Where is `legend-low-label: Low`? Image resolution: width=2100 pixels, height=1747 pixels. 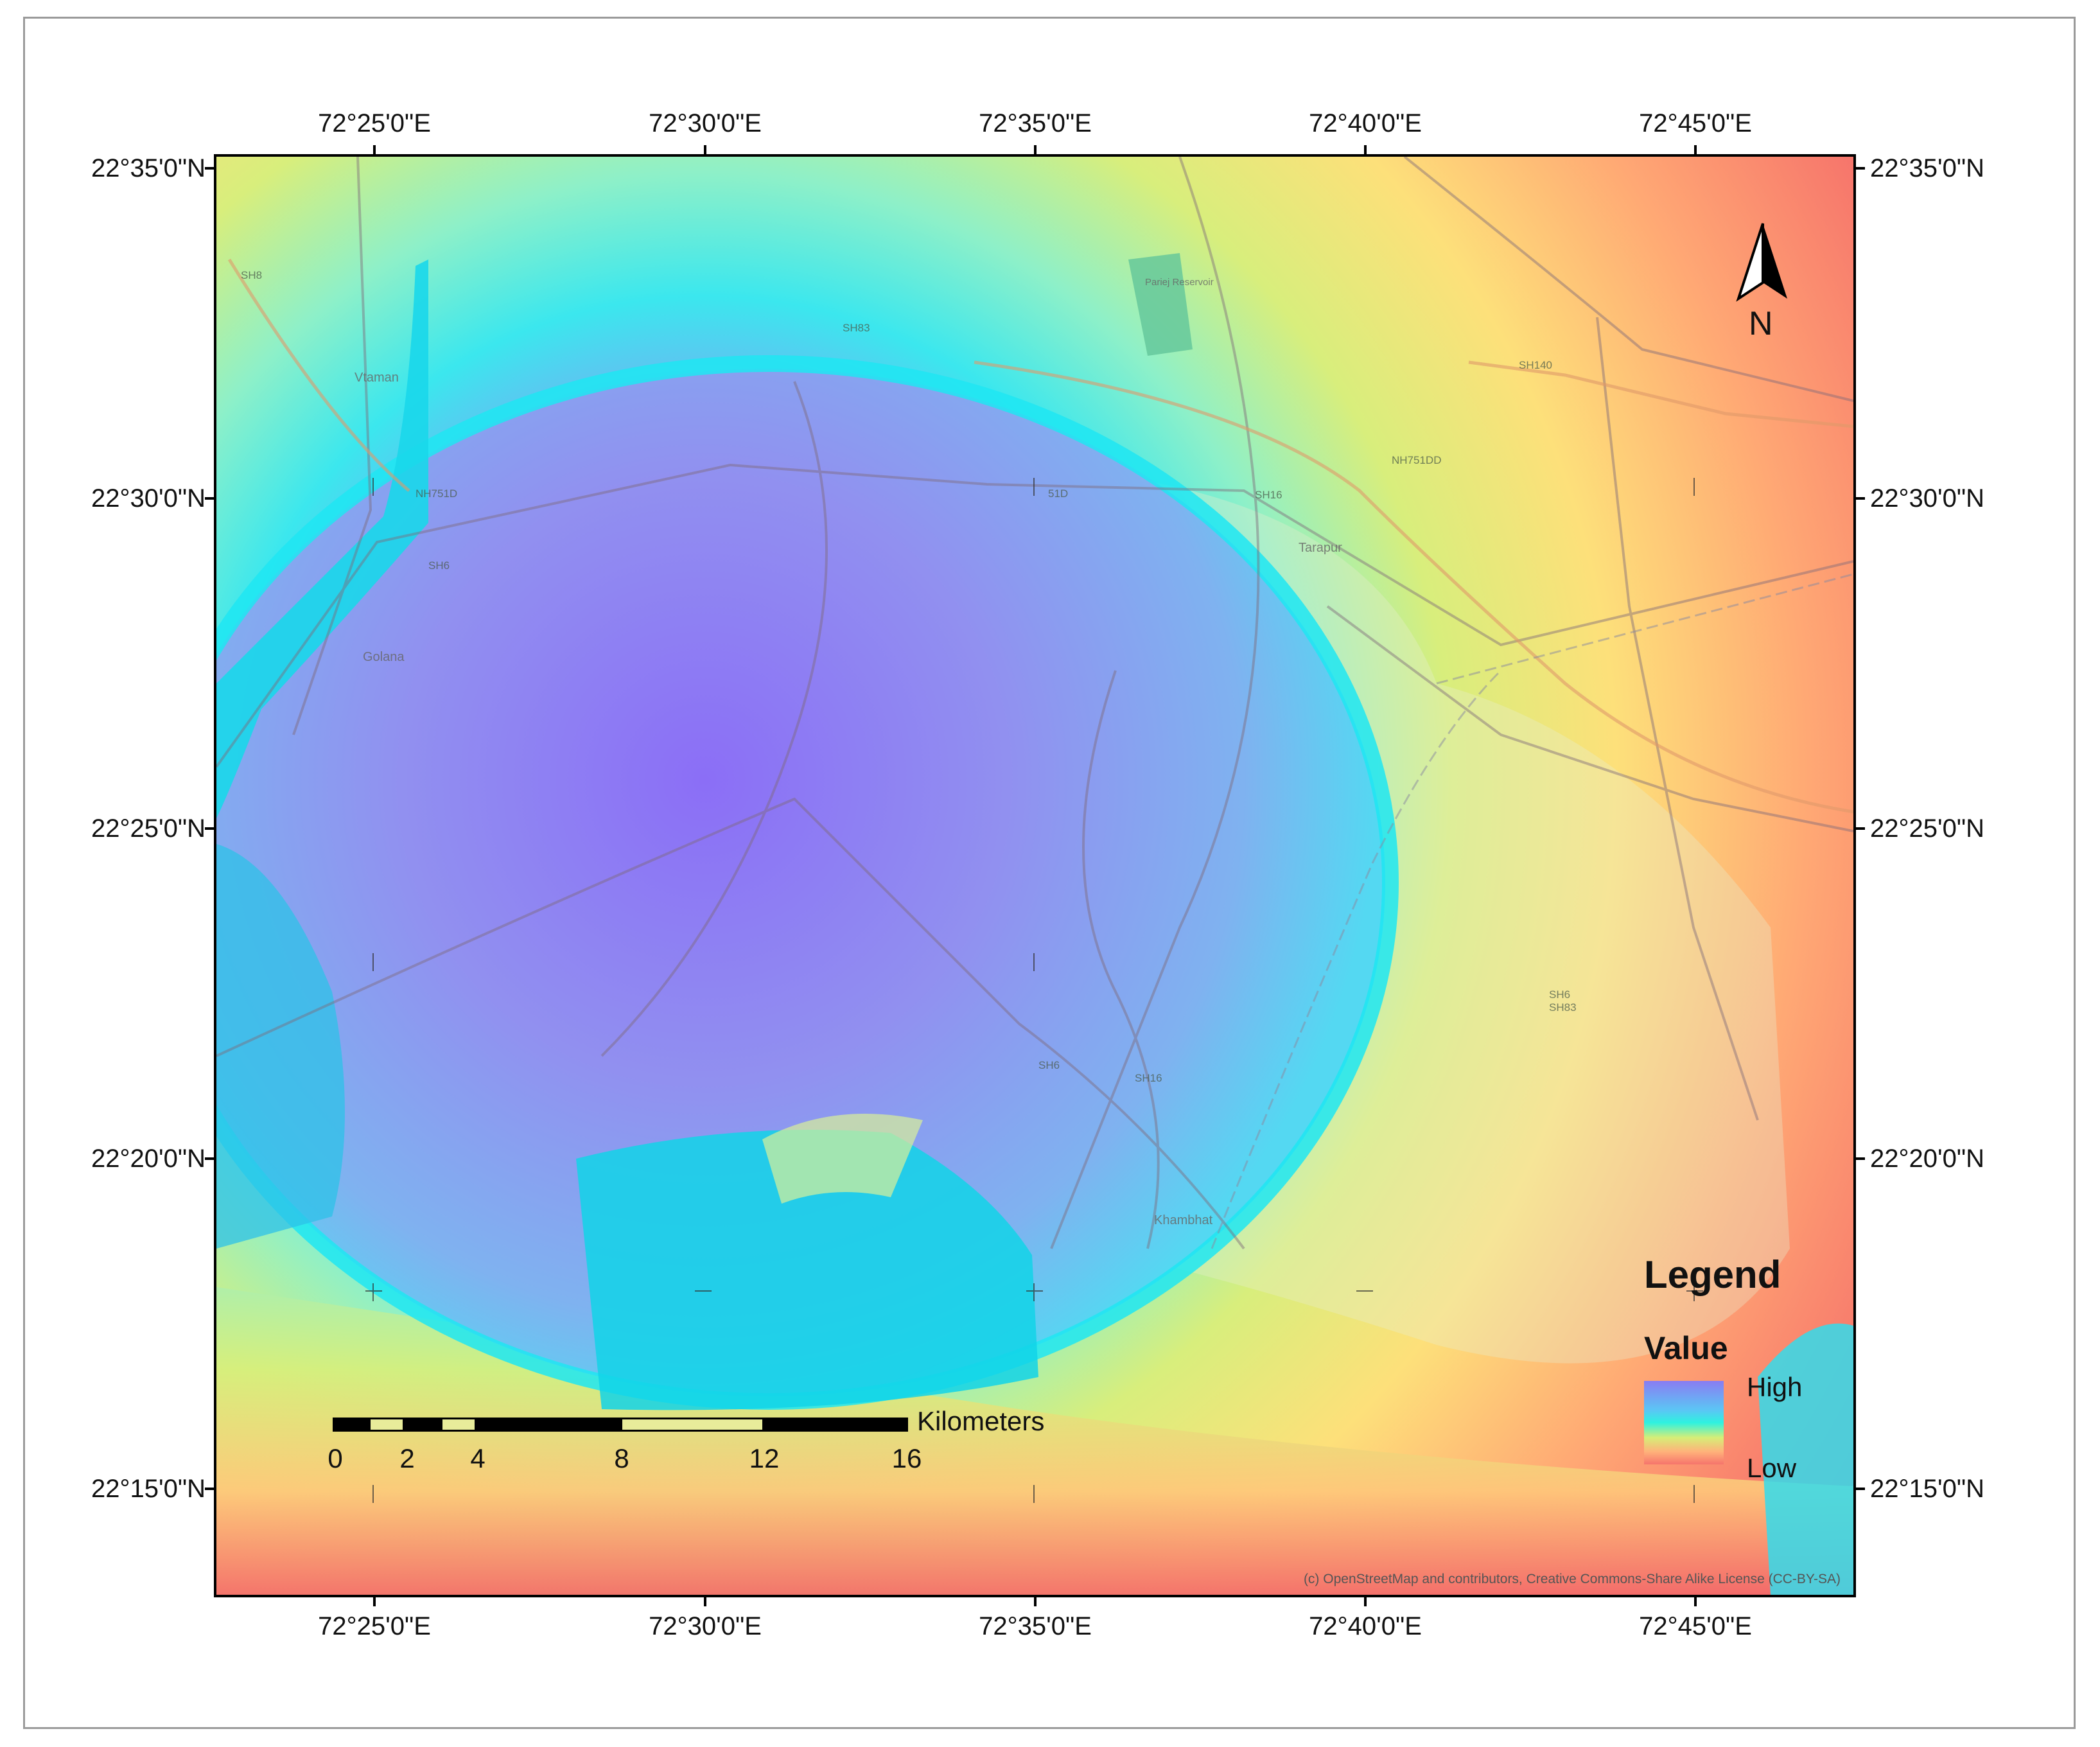 legend-low-label: Low is located at coordinates (1772, 1468).